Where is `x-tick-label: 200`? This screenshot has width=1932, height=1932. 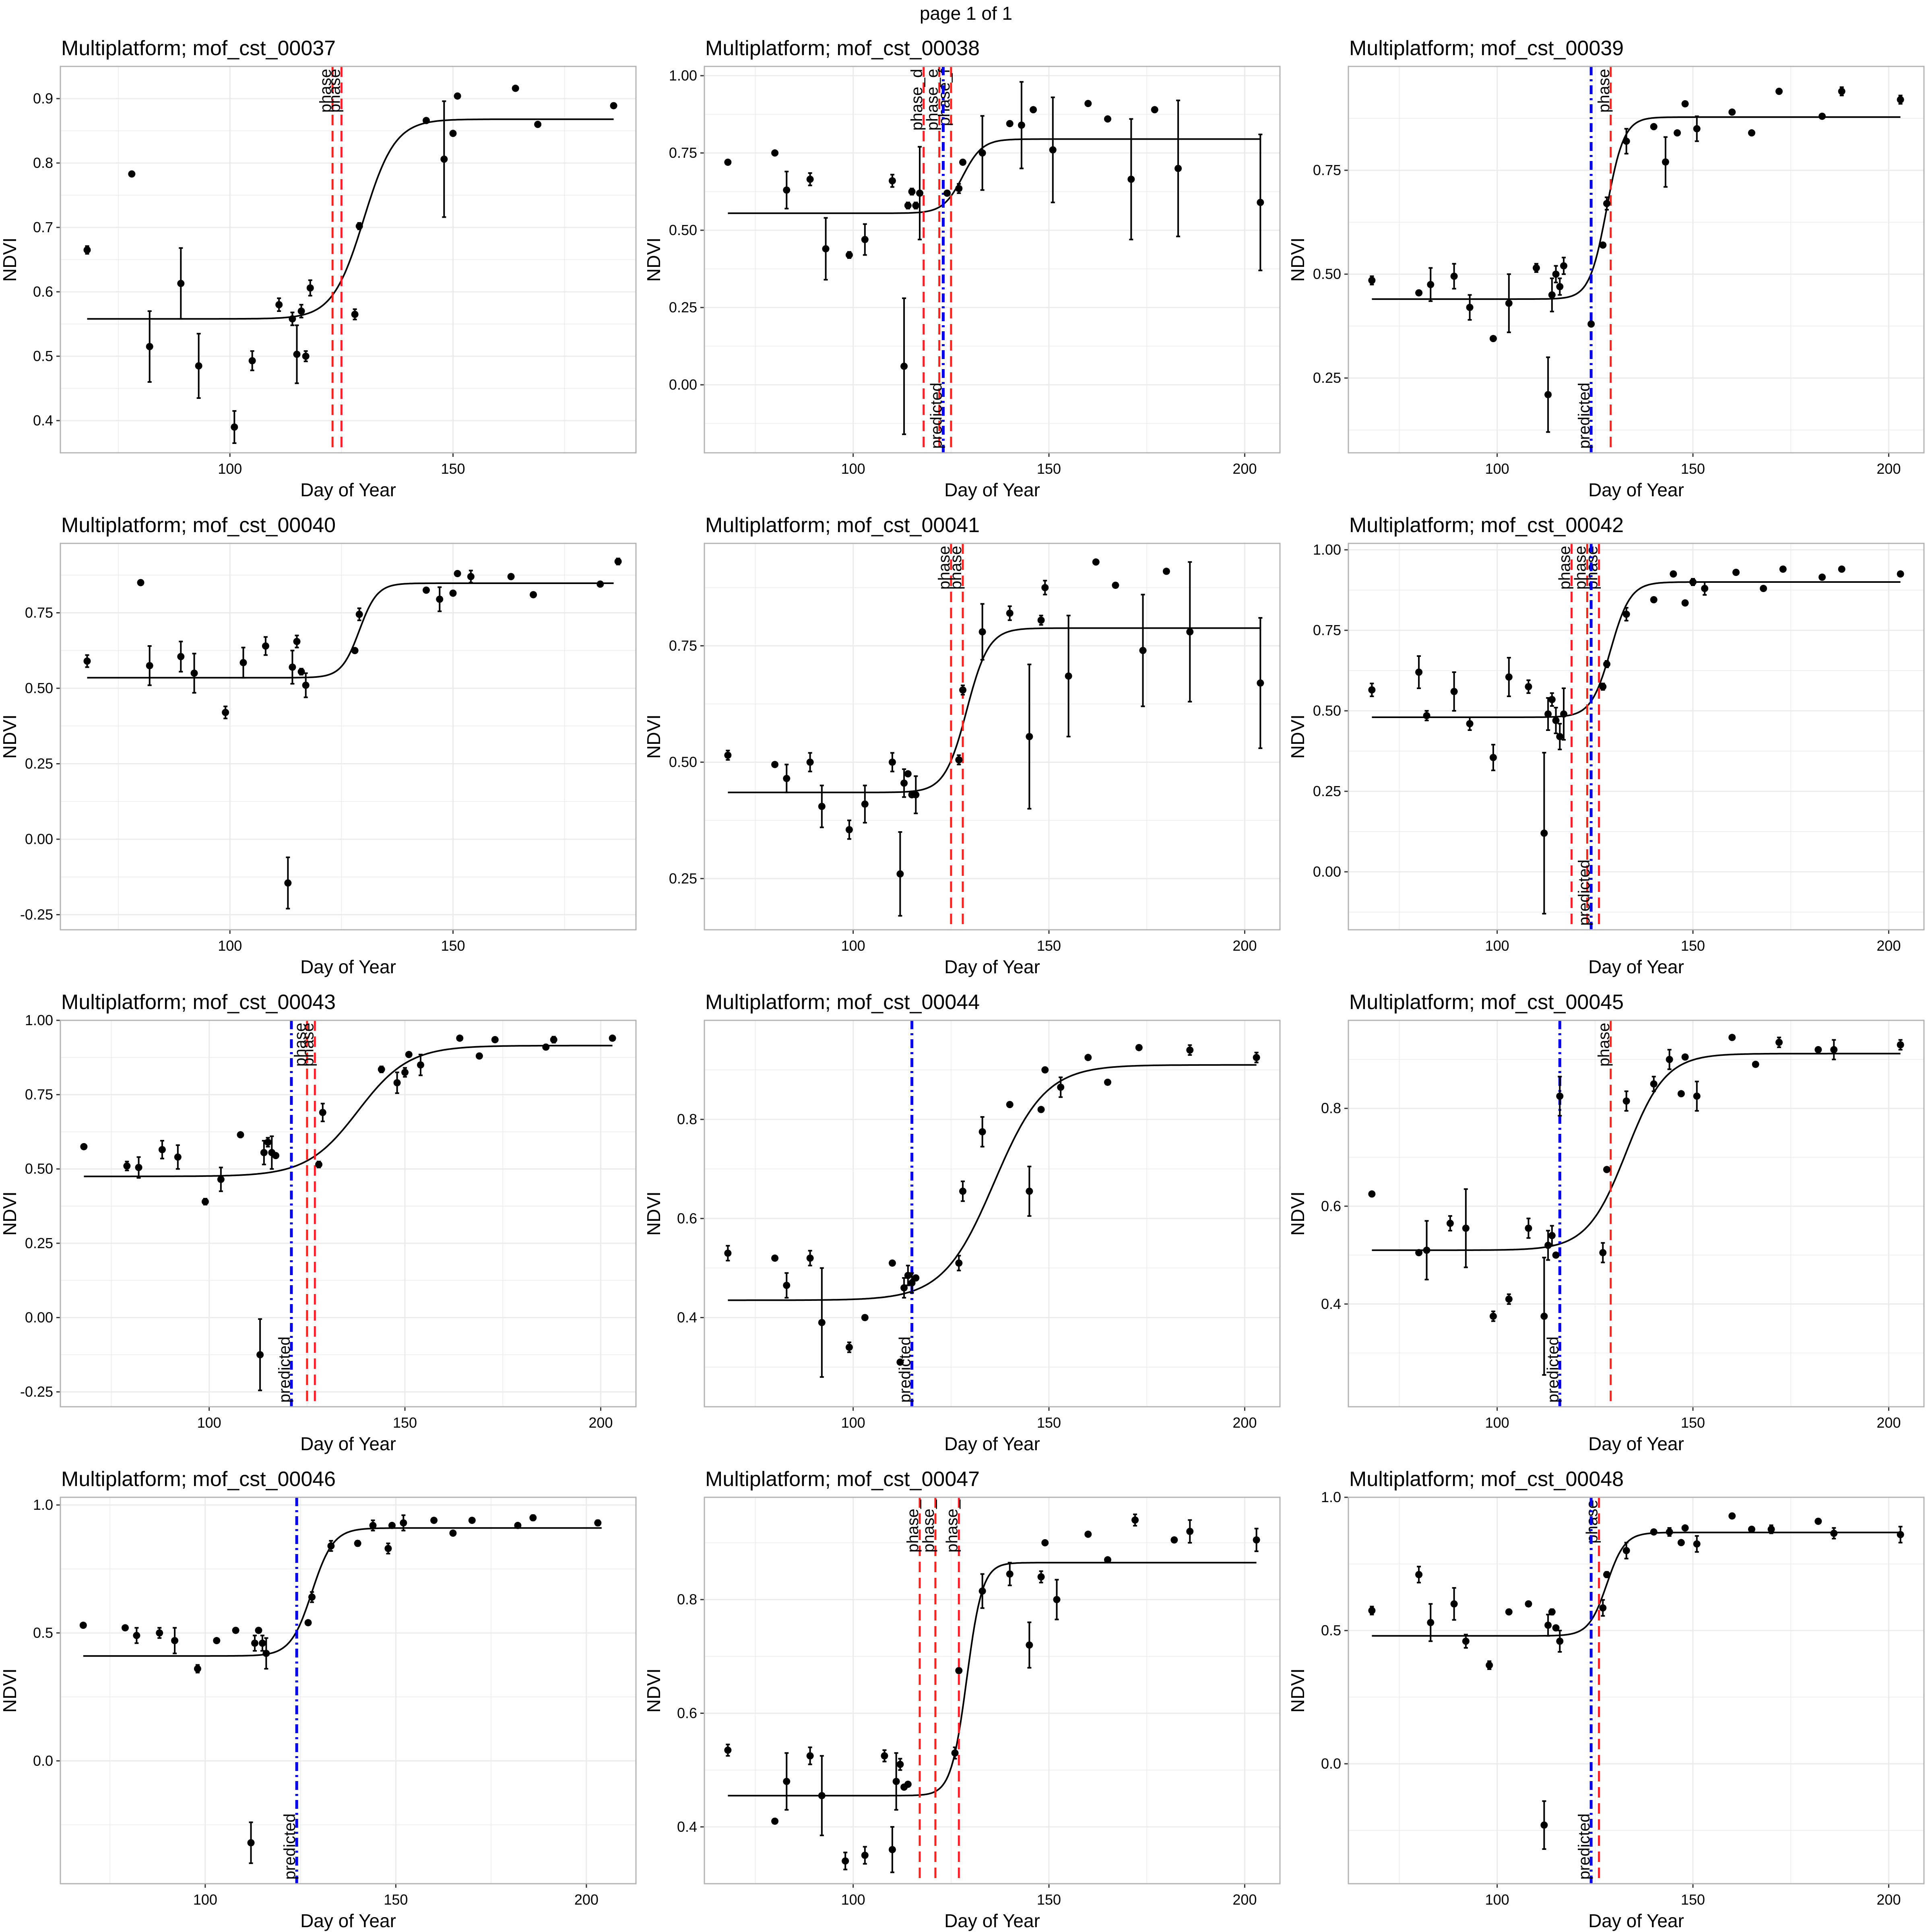 x-tick-label: 200 is located at coordinates (1244, 945).